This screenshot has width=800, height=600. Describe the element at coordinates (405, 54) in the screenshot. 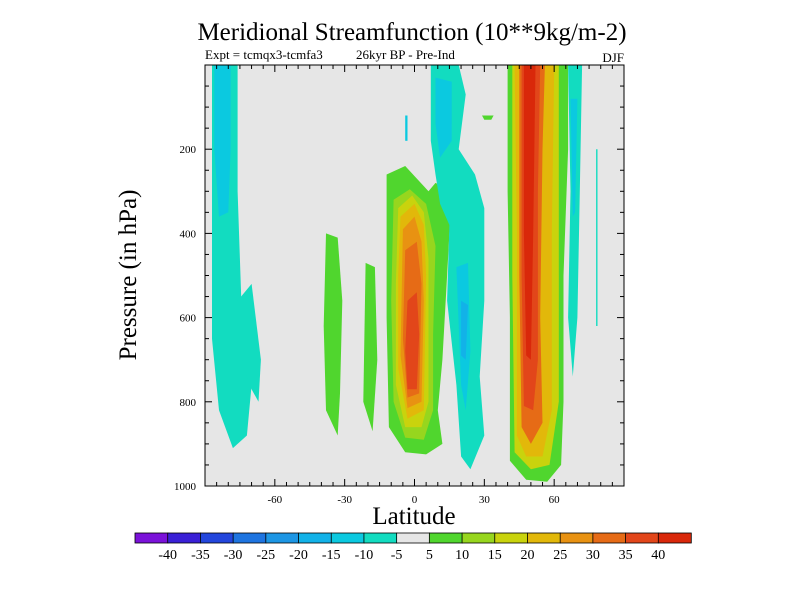

I see `chart-subtitle-period: 26kyr BP - Pre-Ind` at that location.